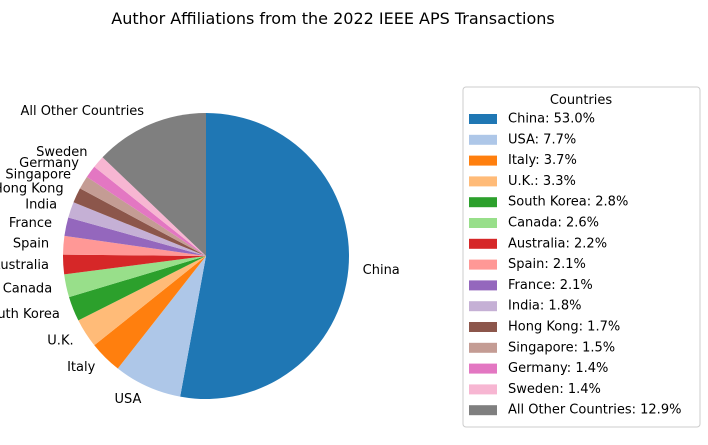 This screenshot has width=708, height=445. Describe the element at coordinates (557, 243) in the screenshot. I see `legend-label: Australia: 2.2%` at that location.